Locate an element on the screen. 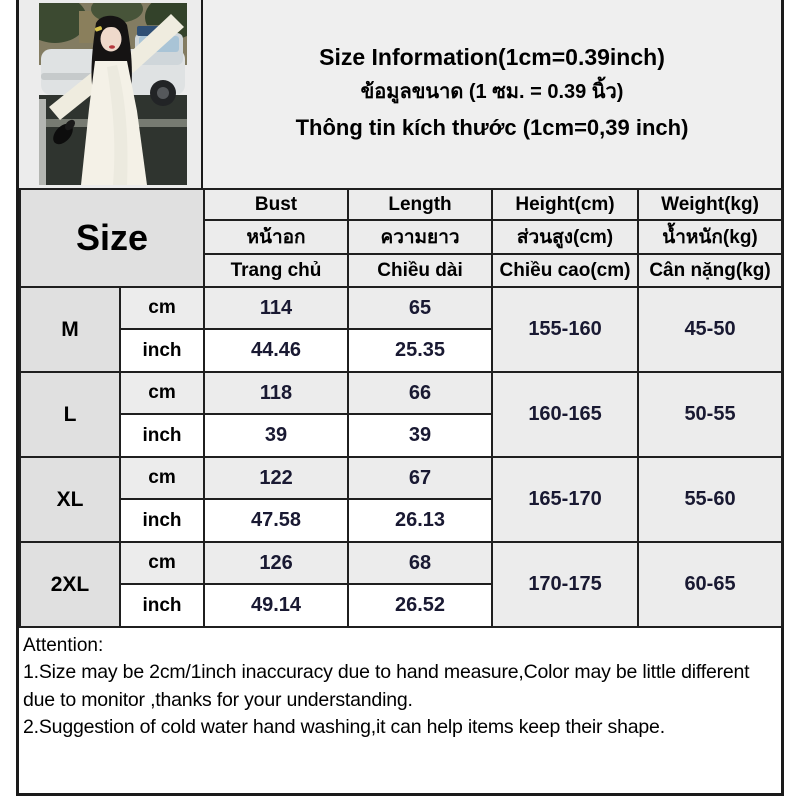 The width and height of the screenshot is (800, 800). model-photo is located at coordinates (113, 94).